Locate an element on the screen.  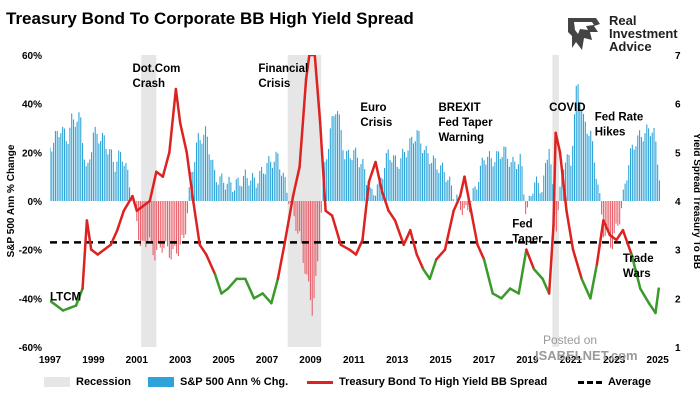
annotation-3-line-2: Warning is located at coordinates (461, 138).